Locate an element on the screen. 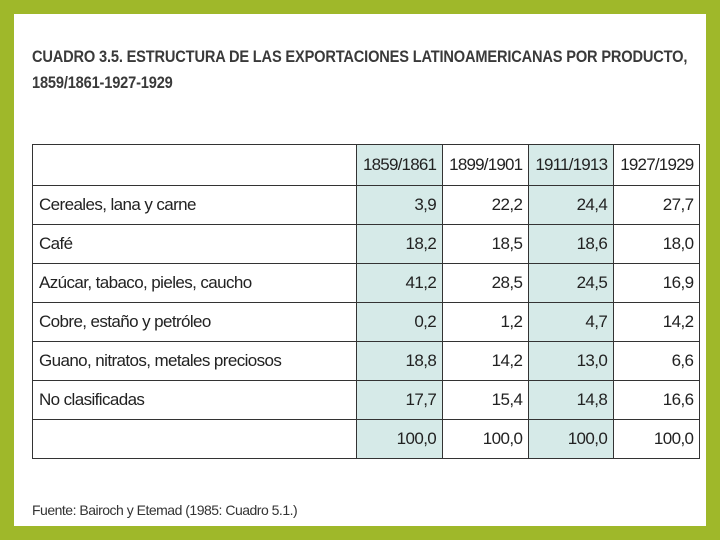  cell-value: 14,8 is located at coordinates (571, 400).